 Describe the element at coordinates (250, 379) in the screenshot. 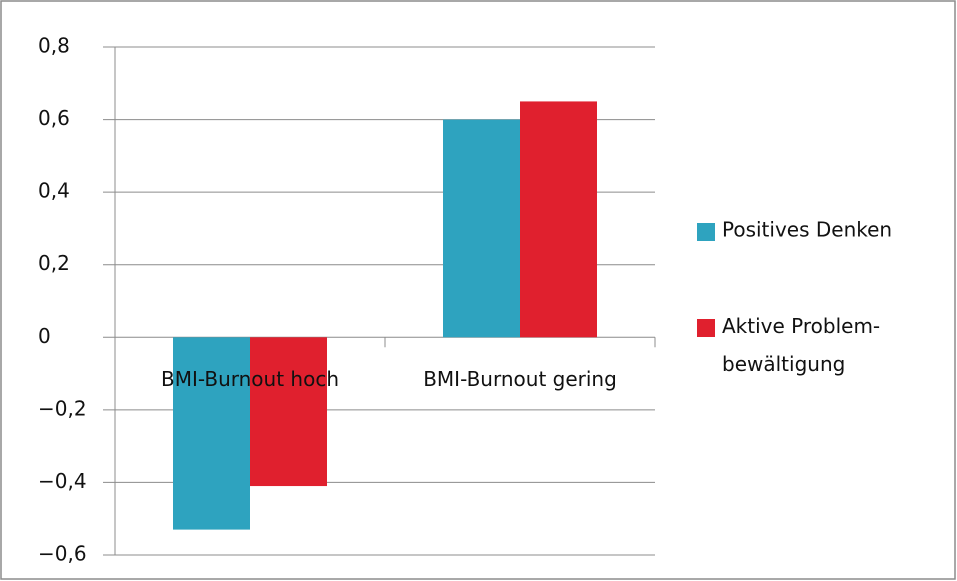

I see `x-tick-label: BMI-Burnout hoch` at that location.